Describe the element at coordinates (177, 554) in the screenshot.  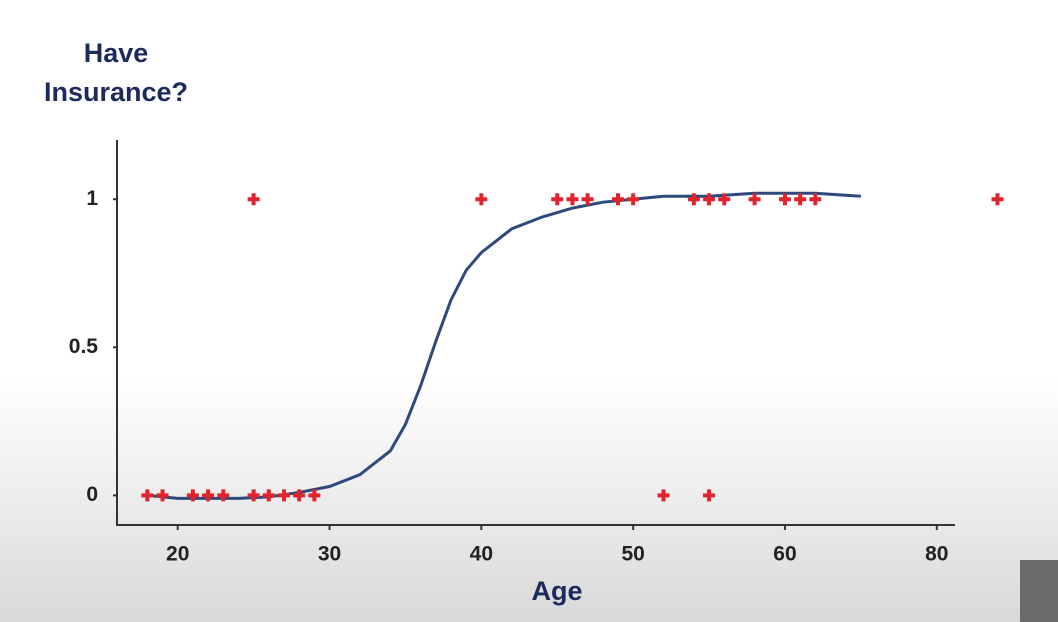
I see `x-tick-label: 20` at that location.